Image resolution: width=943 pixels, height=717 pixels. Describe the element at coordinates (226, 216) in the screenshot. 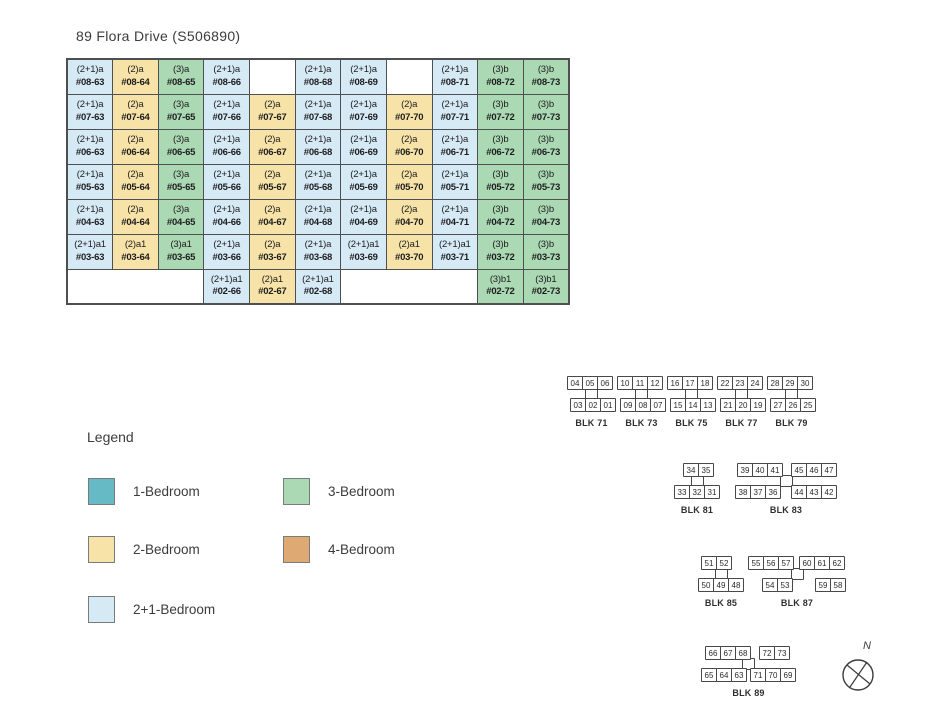

I see `unit-cell-04-66: (2+1)a #04-66` at that location.